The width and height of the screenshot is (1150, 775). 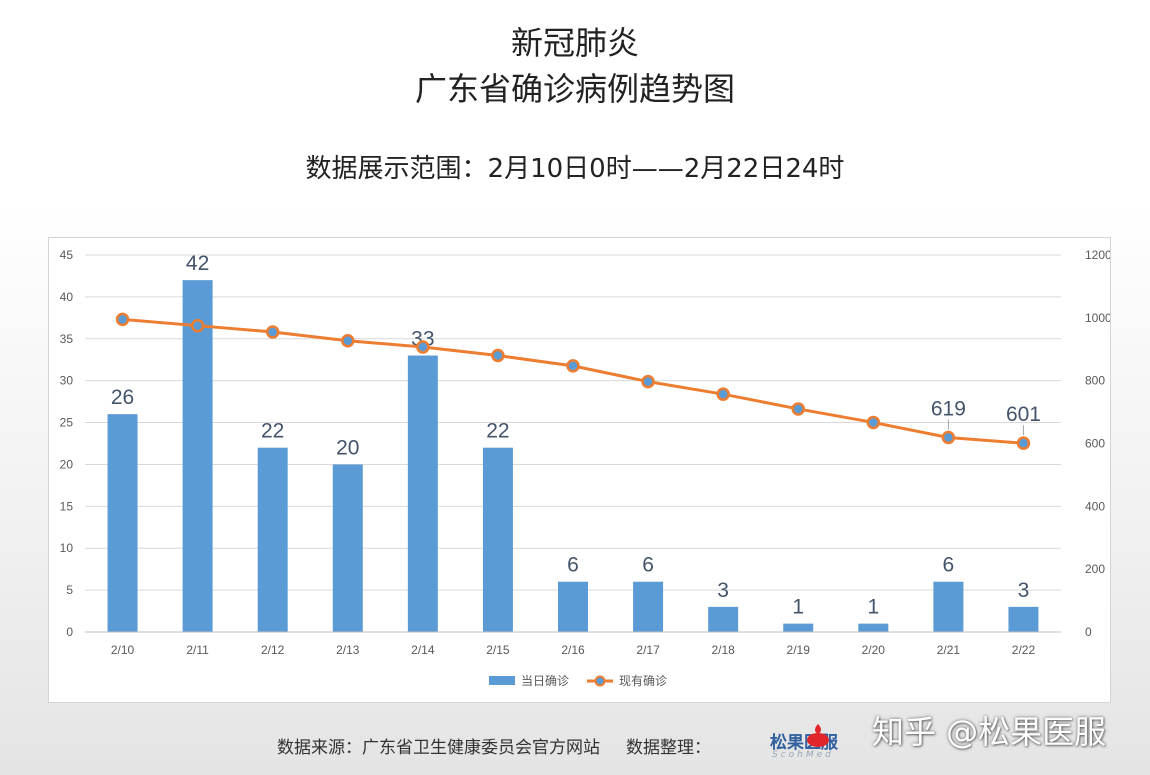 What do you see at coordinates (575, 169) in the screenshot?
I see `chart-subtitle: 数据展示范围：2月10日0时——2月22日24时` at bounding box center [575, 169].